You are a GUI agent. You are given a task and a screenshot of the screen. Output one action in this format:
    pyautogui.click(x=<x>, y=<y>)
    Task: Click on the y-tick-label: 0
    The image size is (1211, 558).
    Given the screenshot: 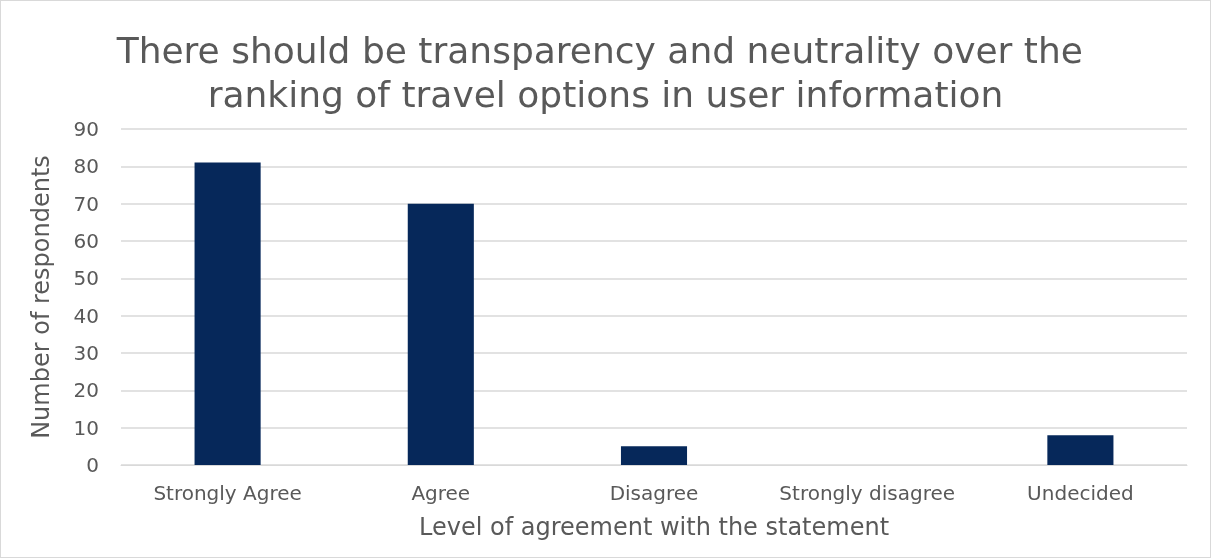 What is the action you would take?
    pyautogui.click(x=92, y=465)
    